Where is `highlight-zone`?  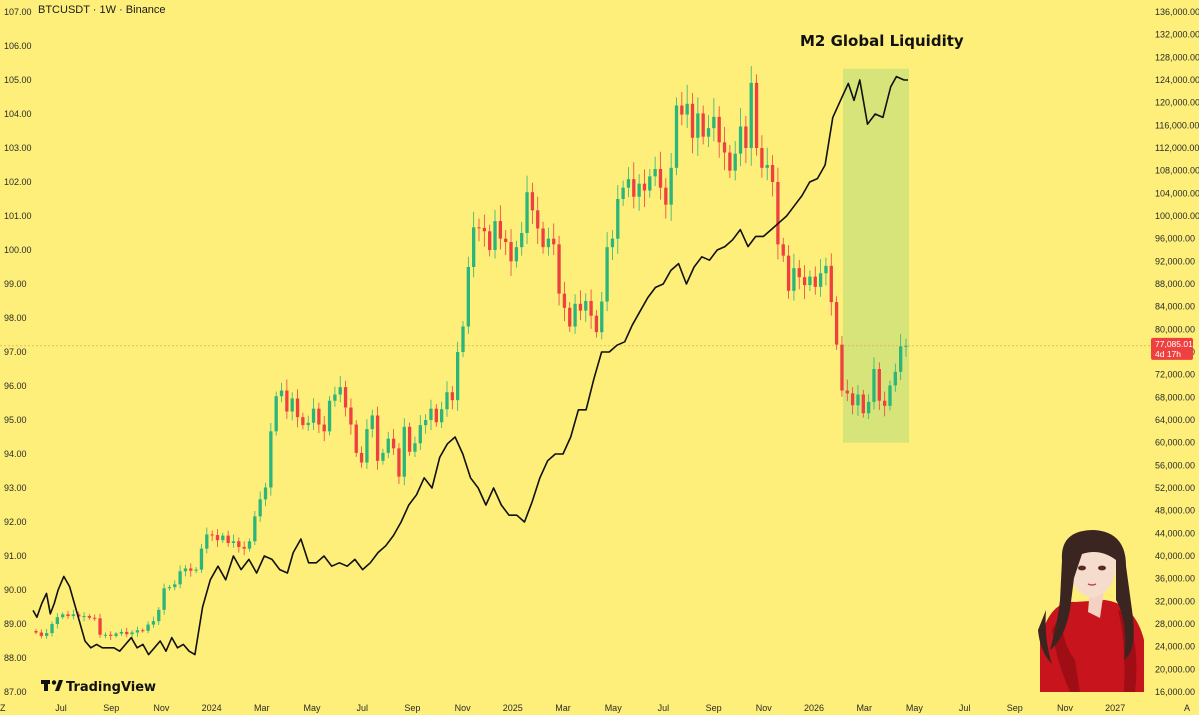 highlight-zone is located at coordinates (876, 256).